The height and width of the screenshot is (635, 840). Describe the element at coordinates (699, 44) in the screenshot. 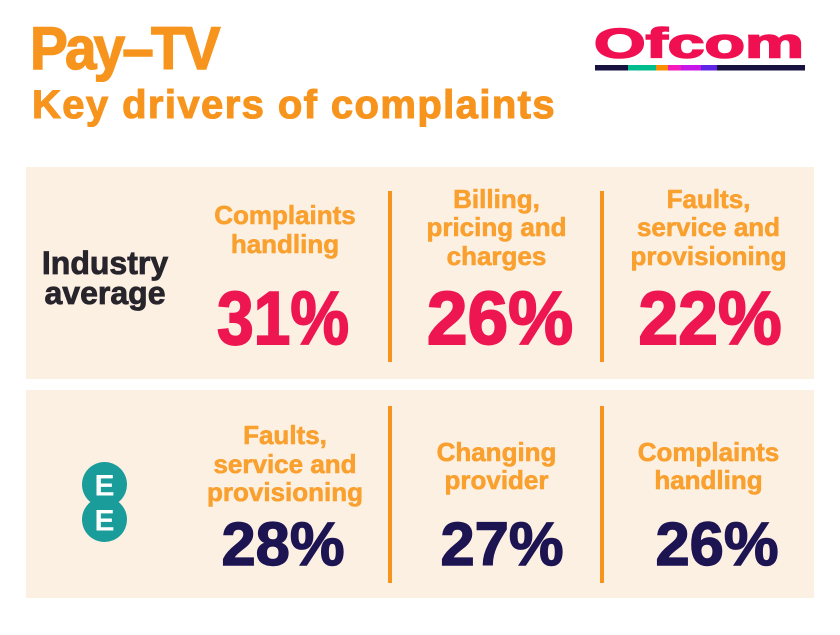

I see `svg-text: Ofcom` at that location.